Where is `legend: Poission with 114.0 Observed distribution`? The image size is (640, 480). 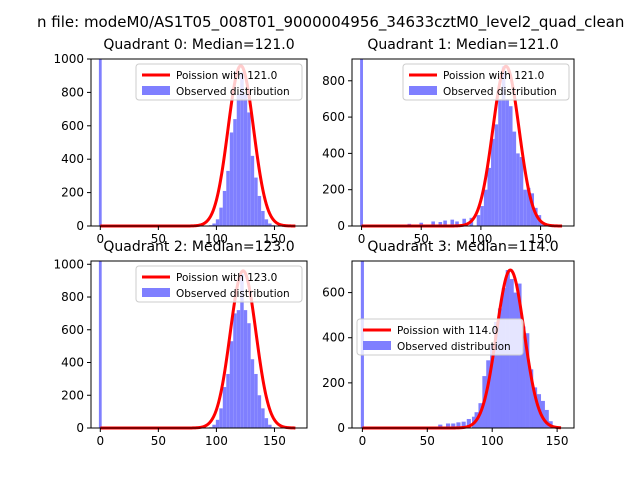
legend: Poission with 114.0 Observed distribution is located at coordinates (440, 337).